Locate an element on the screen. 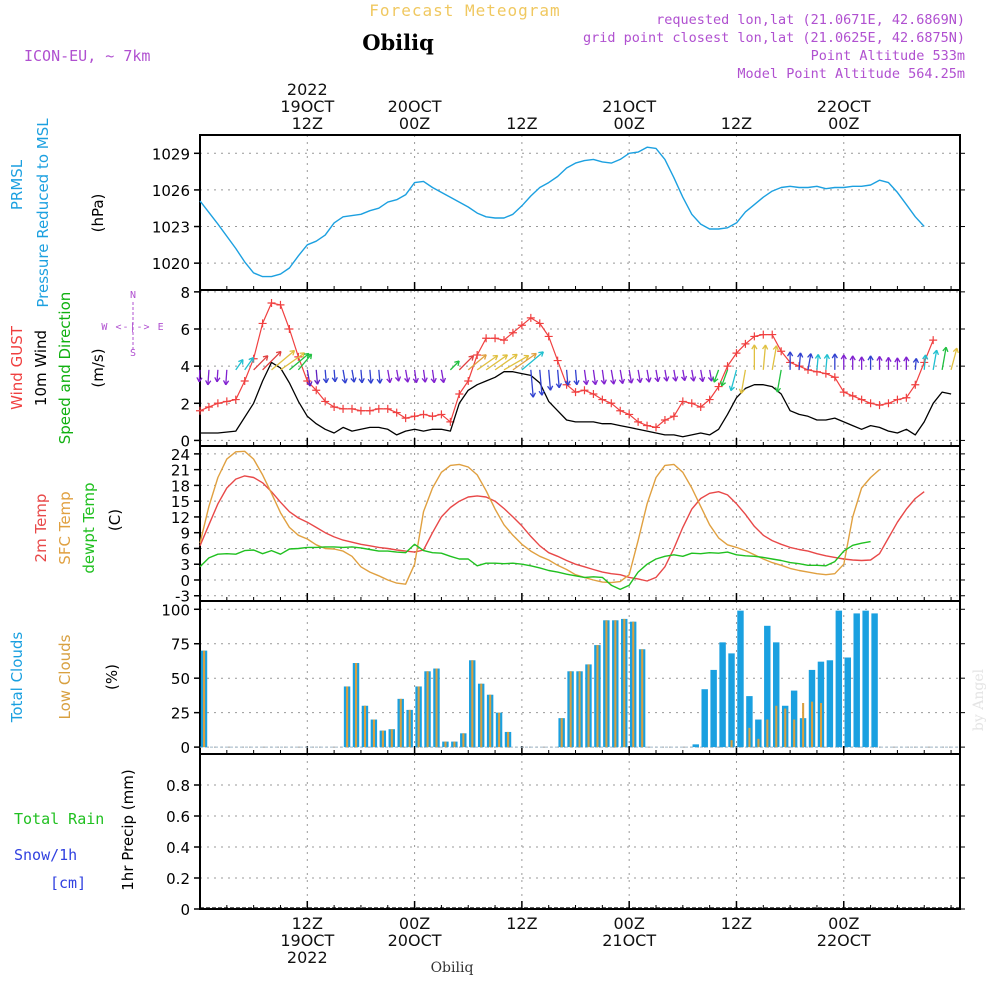 The width and height of the screenshot is (1000, 1000). y-tick-label: 0 is located at coordinates (185, 581).